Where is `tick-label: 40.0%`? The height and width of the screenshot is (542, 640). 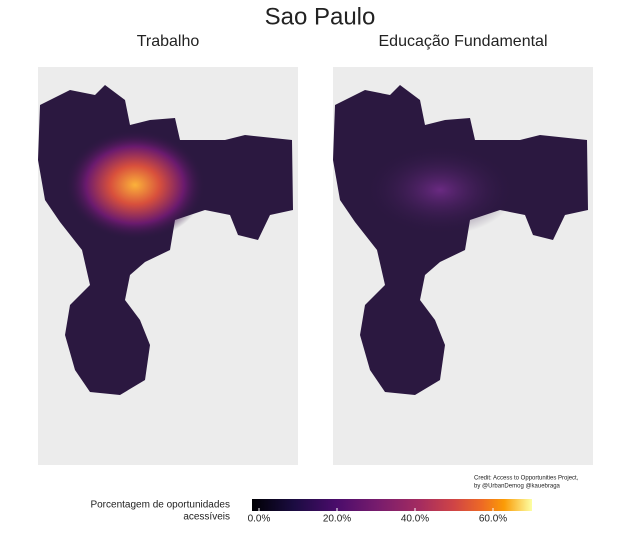 tick-label: 40.0% is located at coordinates (415, 519).